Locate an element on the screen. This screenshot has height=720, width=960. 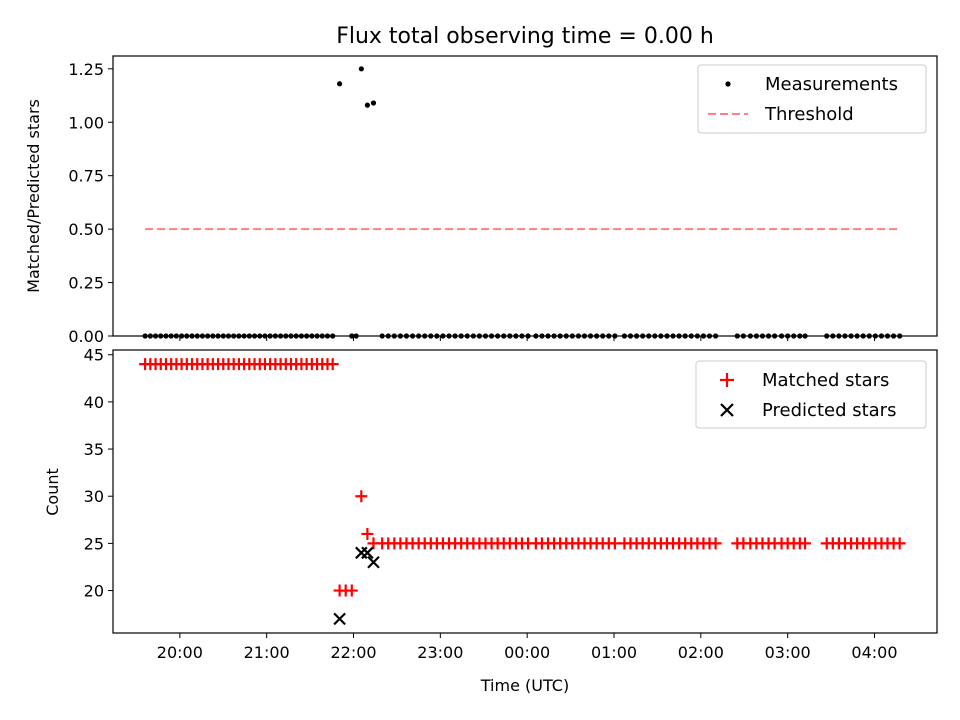
xtick-label: 23:00 is located at coordinates (440, 652).